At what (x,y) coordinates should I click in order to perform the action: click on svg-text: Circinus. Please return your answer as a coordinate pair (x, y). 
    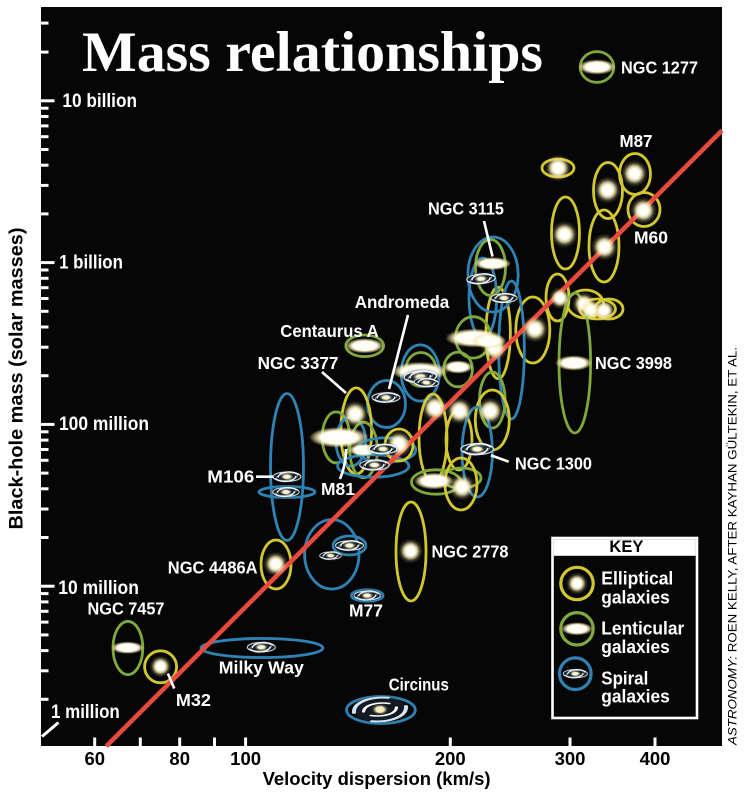
    Looking at the image, I should click on (419, 685).